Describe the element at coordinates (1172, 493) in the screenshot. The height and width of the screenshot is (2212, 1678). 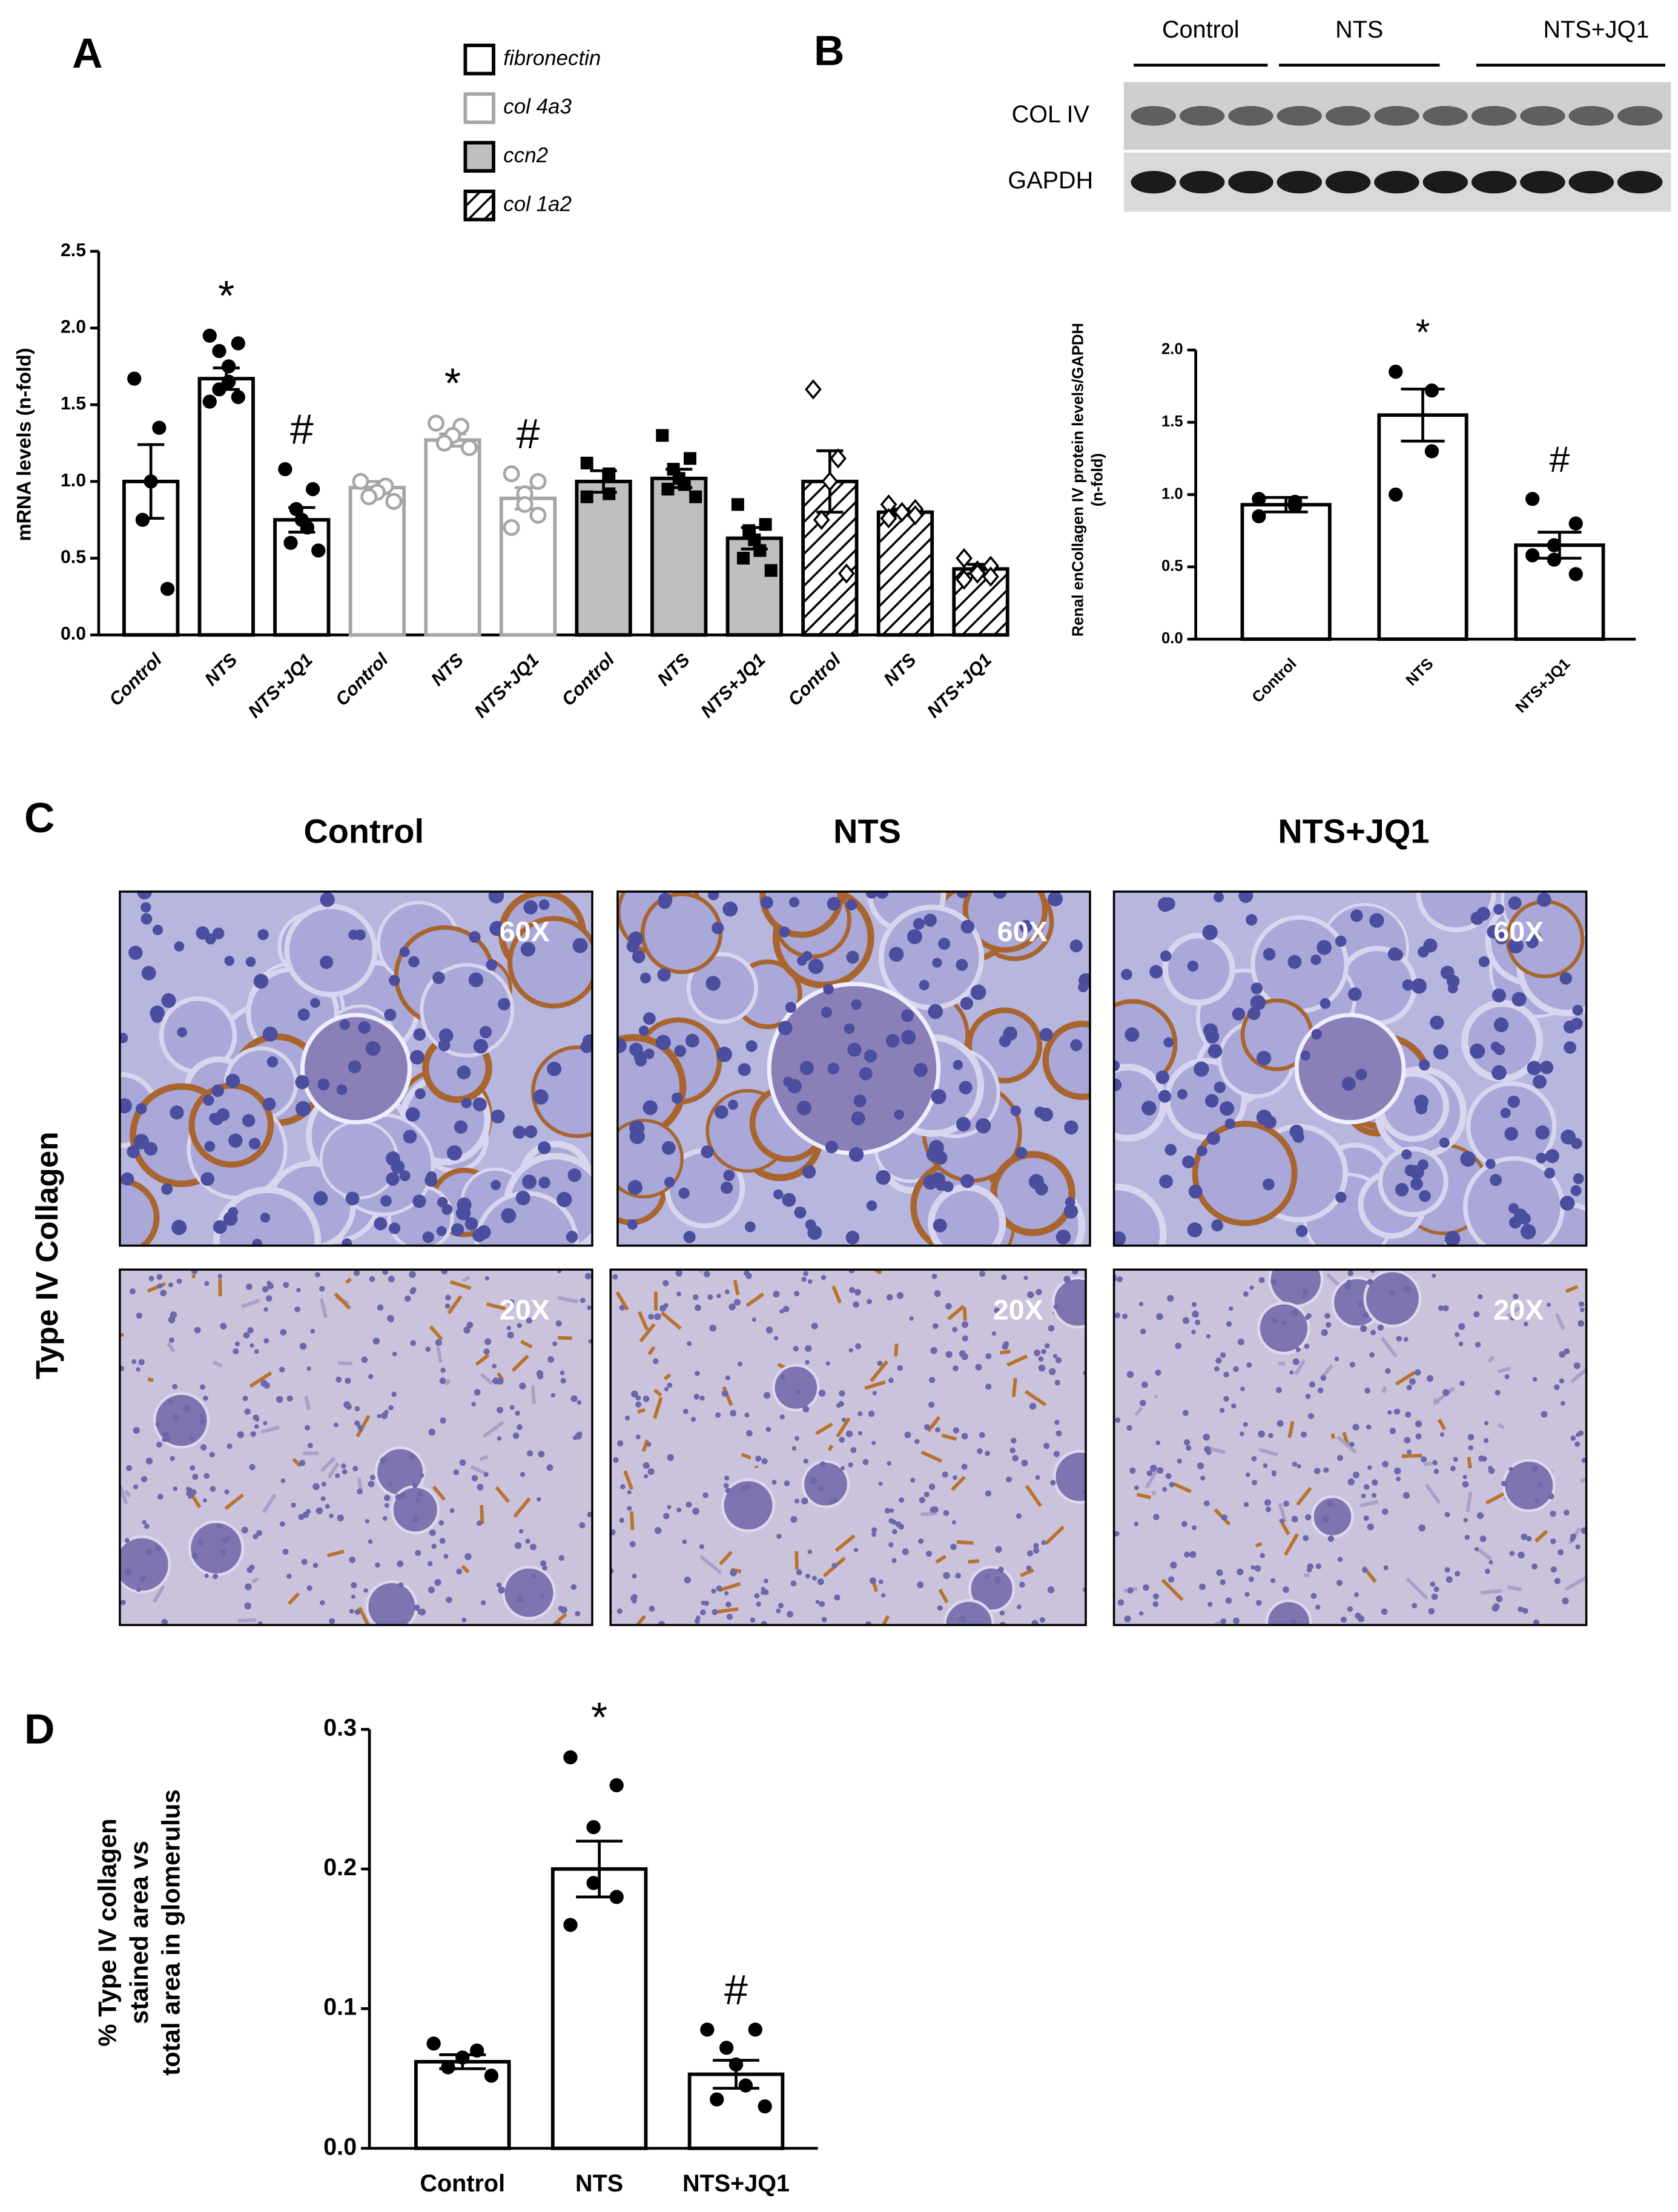
I see `y-tick-label: 1.0` at that location.